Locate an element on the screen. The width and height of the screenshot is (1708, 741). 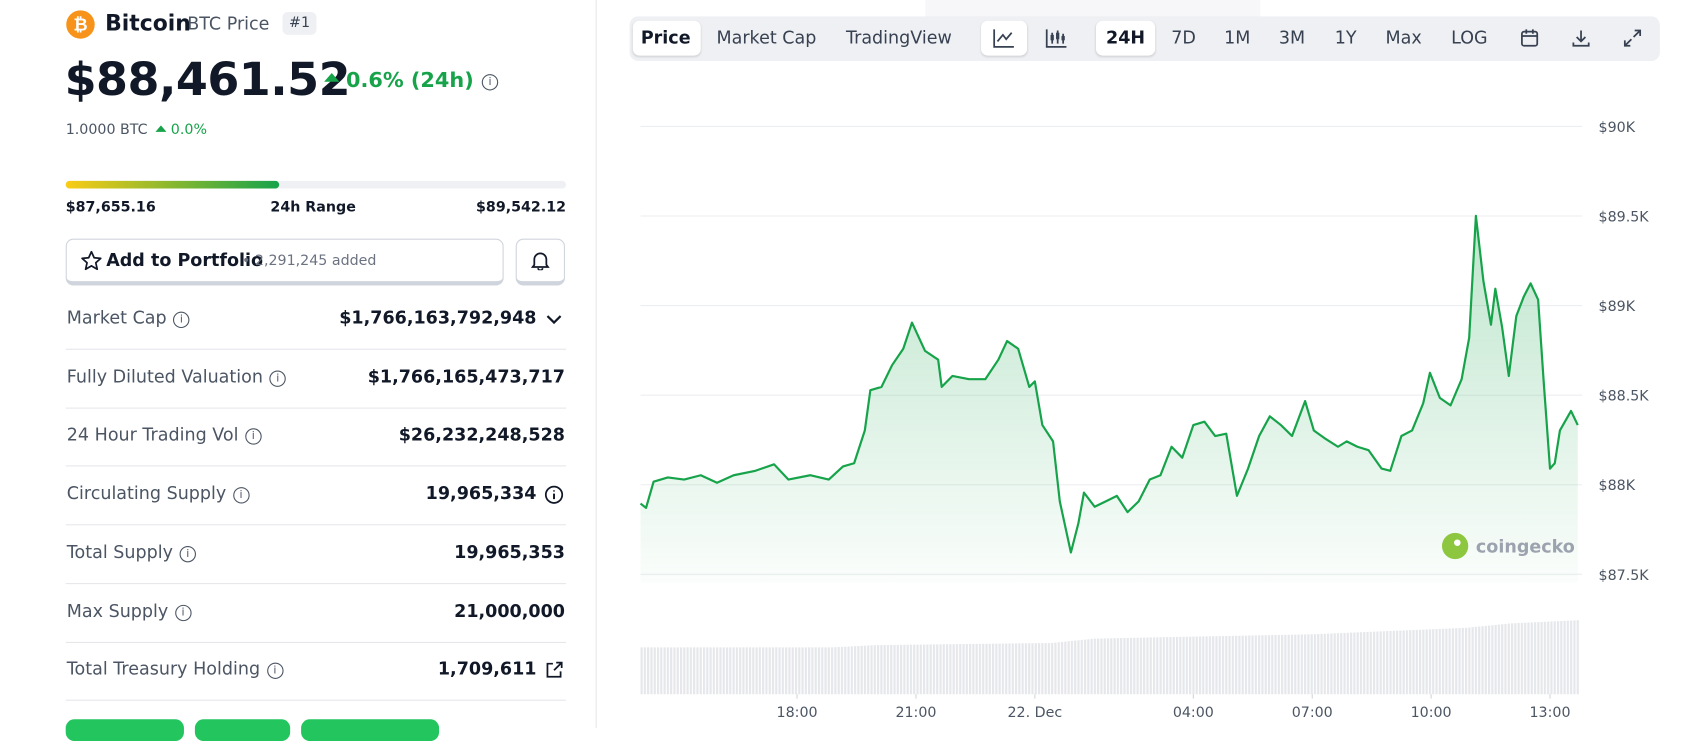
x-tick-label: 07:00 is located at coordinates (1312, 713).